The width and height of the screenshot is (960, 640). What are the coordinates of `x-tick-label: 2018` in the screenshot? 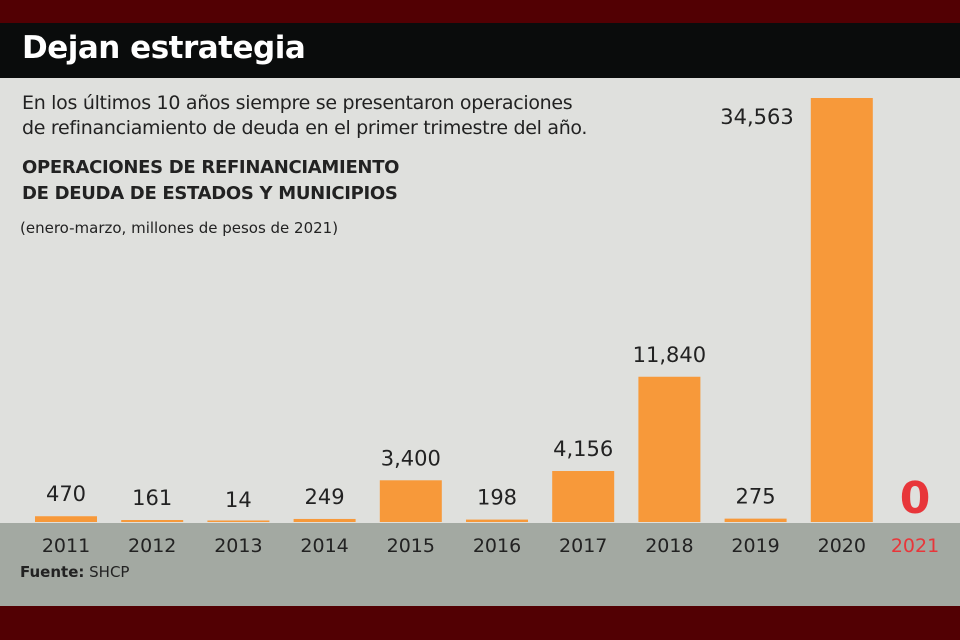 It's located at (669, 546).